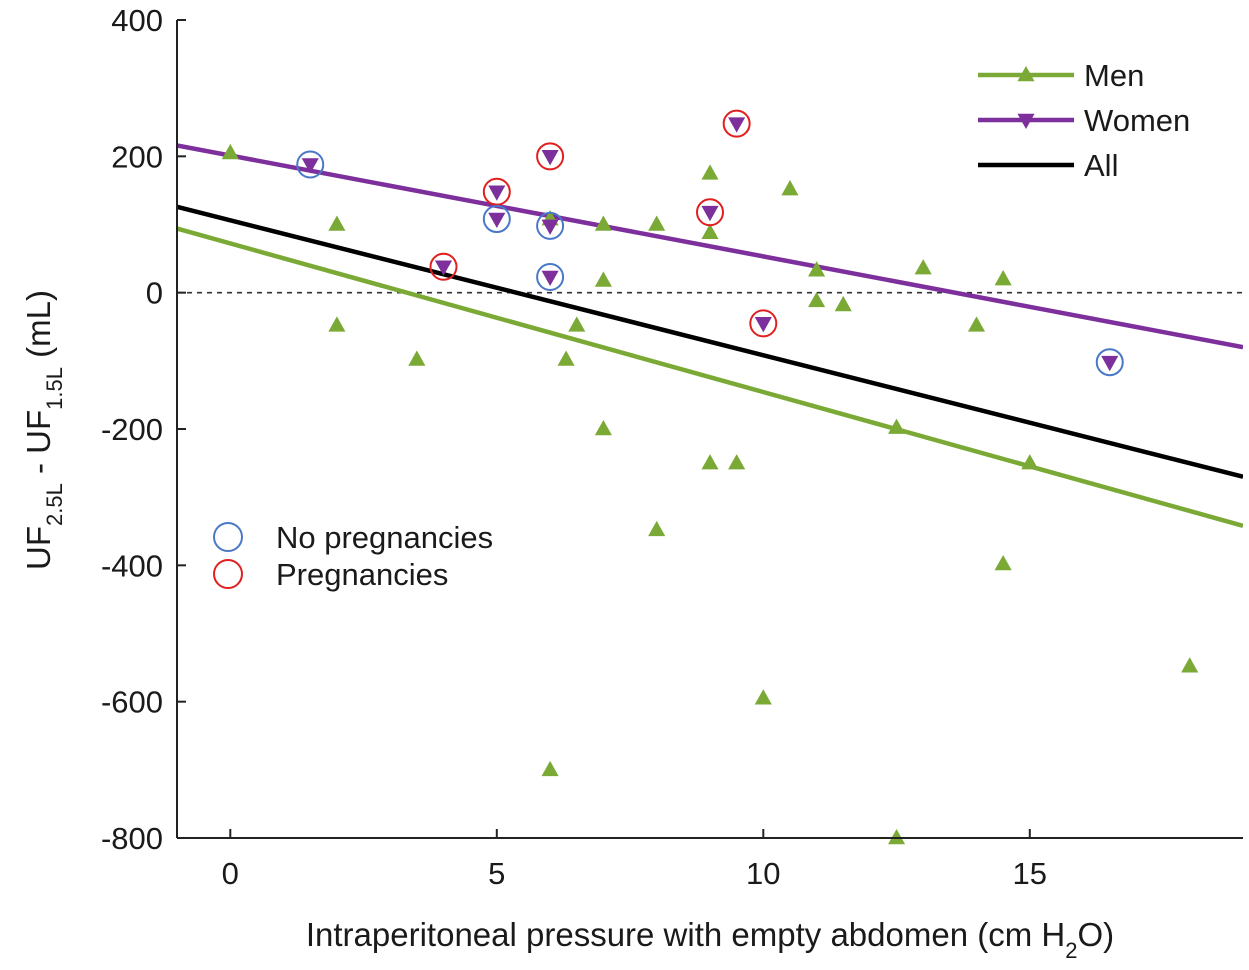  Describe the element at coordinates (132, 702) in the screenshot. I see `y-tick-label: -600` at that location.